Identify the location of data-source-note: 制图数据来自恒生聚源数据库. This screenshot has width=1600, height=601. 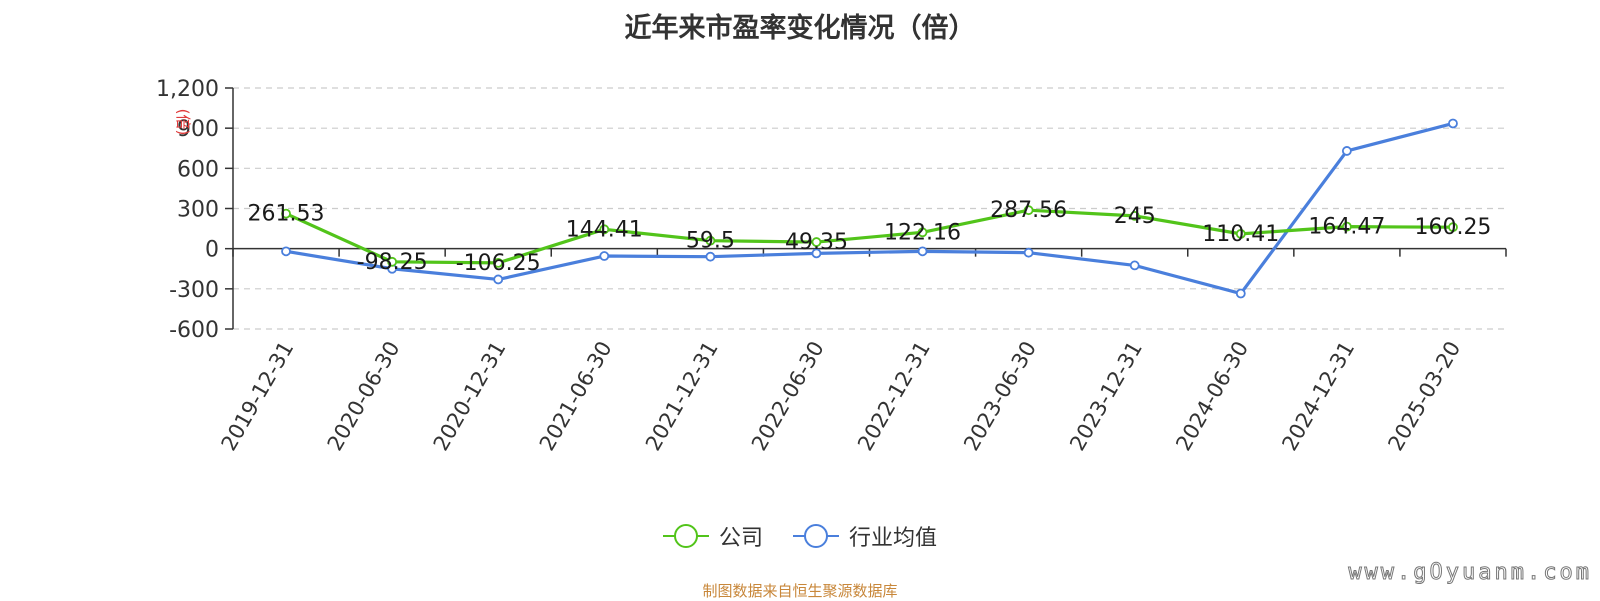
(800, 591).